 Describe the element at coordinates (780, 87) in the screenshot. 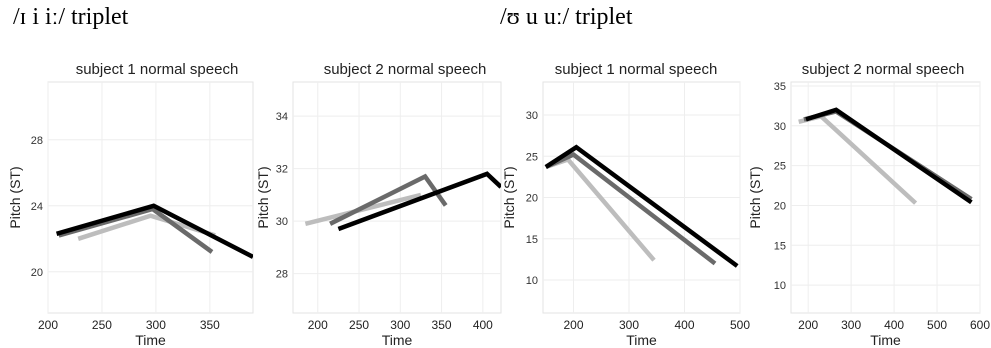

I see `y-tick-label: 35` at that location.